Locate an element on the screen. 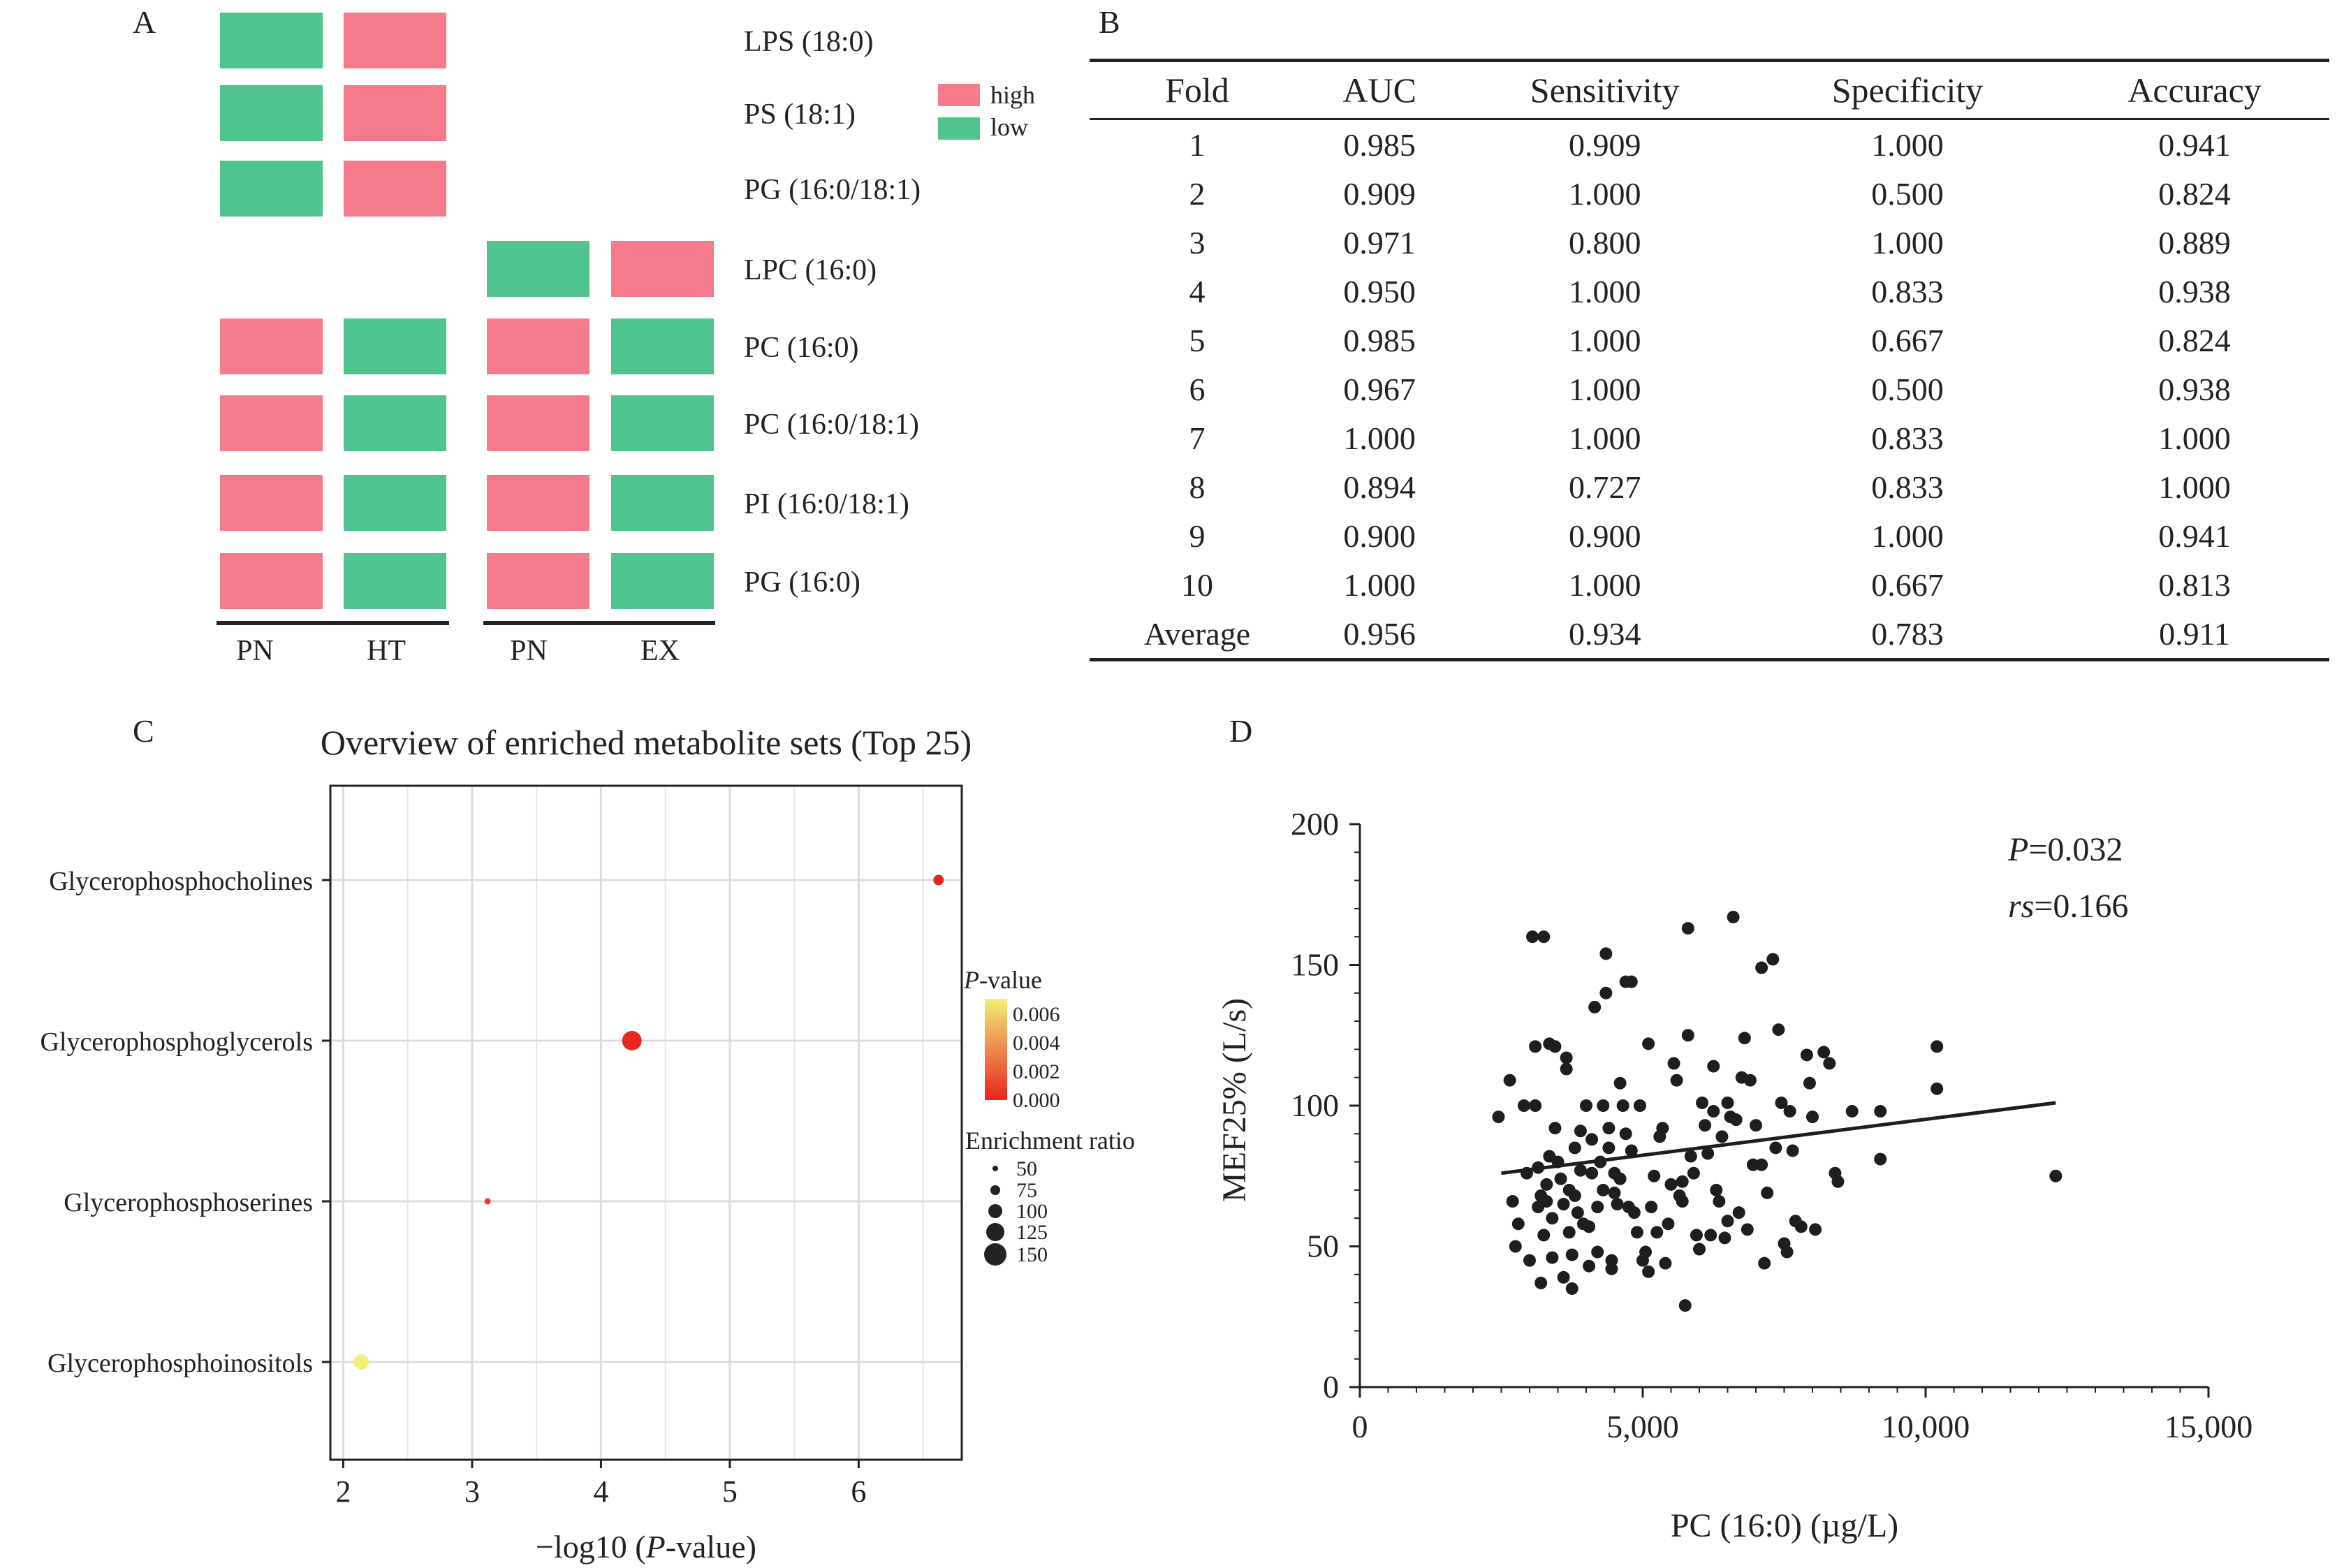 This screenshot has height=1568, width=2337. cell-accuracy: 0.941 is located at coordinates (2194, 144).